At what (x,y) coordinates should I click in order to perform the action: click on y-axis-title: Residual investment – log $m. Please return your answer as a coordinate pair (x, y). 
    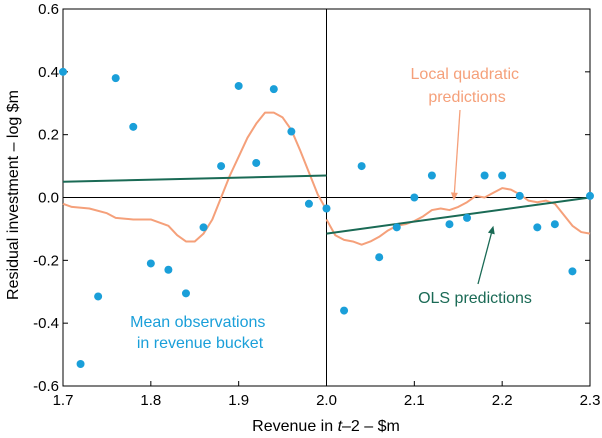
    Looking at the image, I should click on (13, 195).